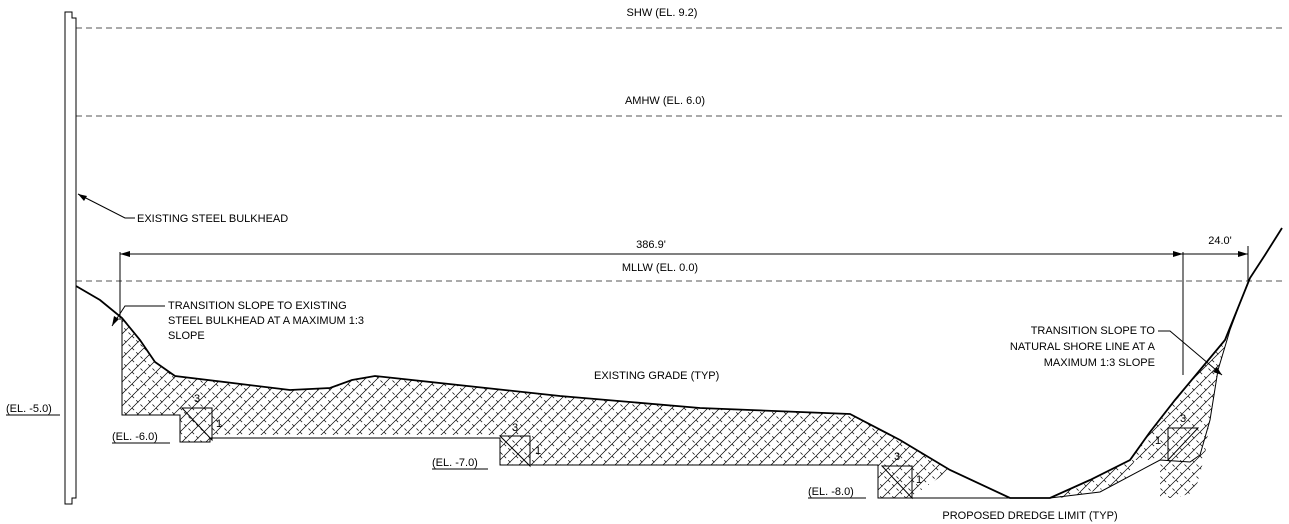 The width and height of the screenshot is (1289, 524). Describe the element at coordinates (901, 475) in the screenshot. I see `slope-mark-3: 3 1` at that location.